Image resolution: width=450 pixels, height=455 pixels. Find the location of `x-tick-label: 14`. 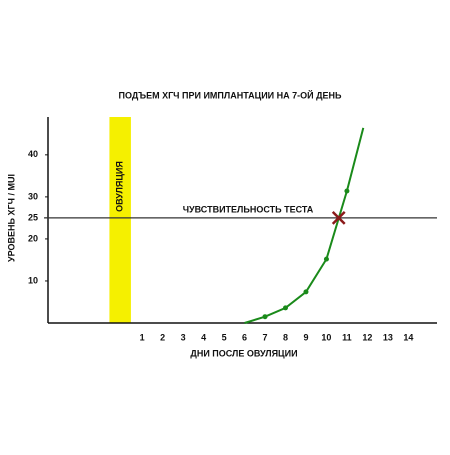

x-tick-label: 14 is located at coordinates (408, 337).